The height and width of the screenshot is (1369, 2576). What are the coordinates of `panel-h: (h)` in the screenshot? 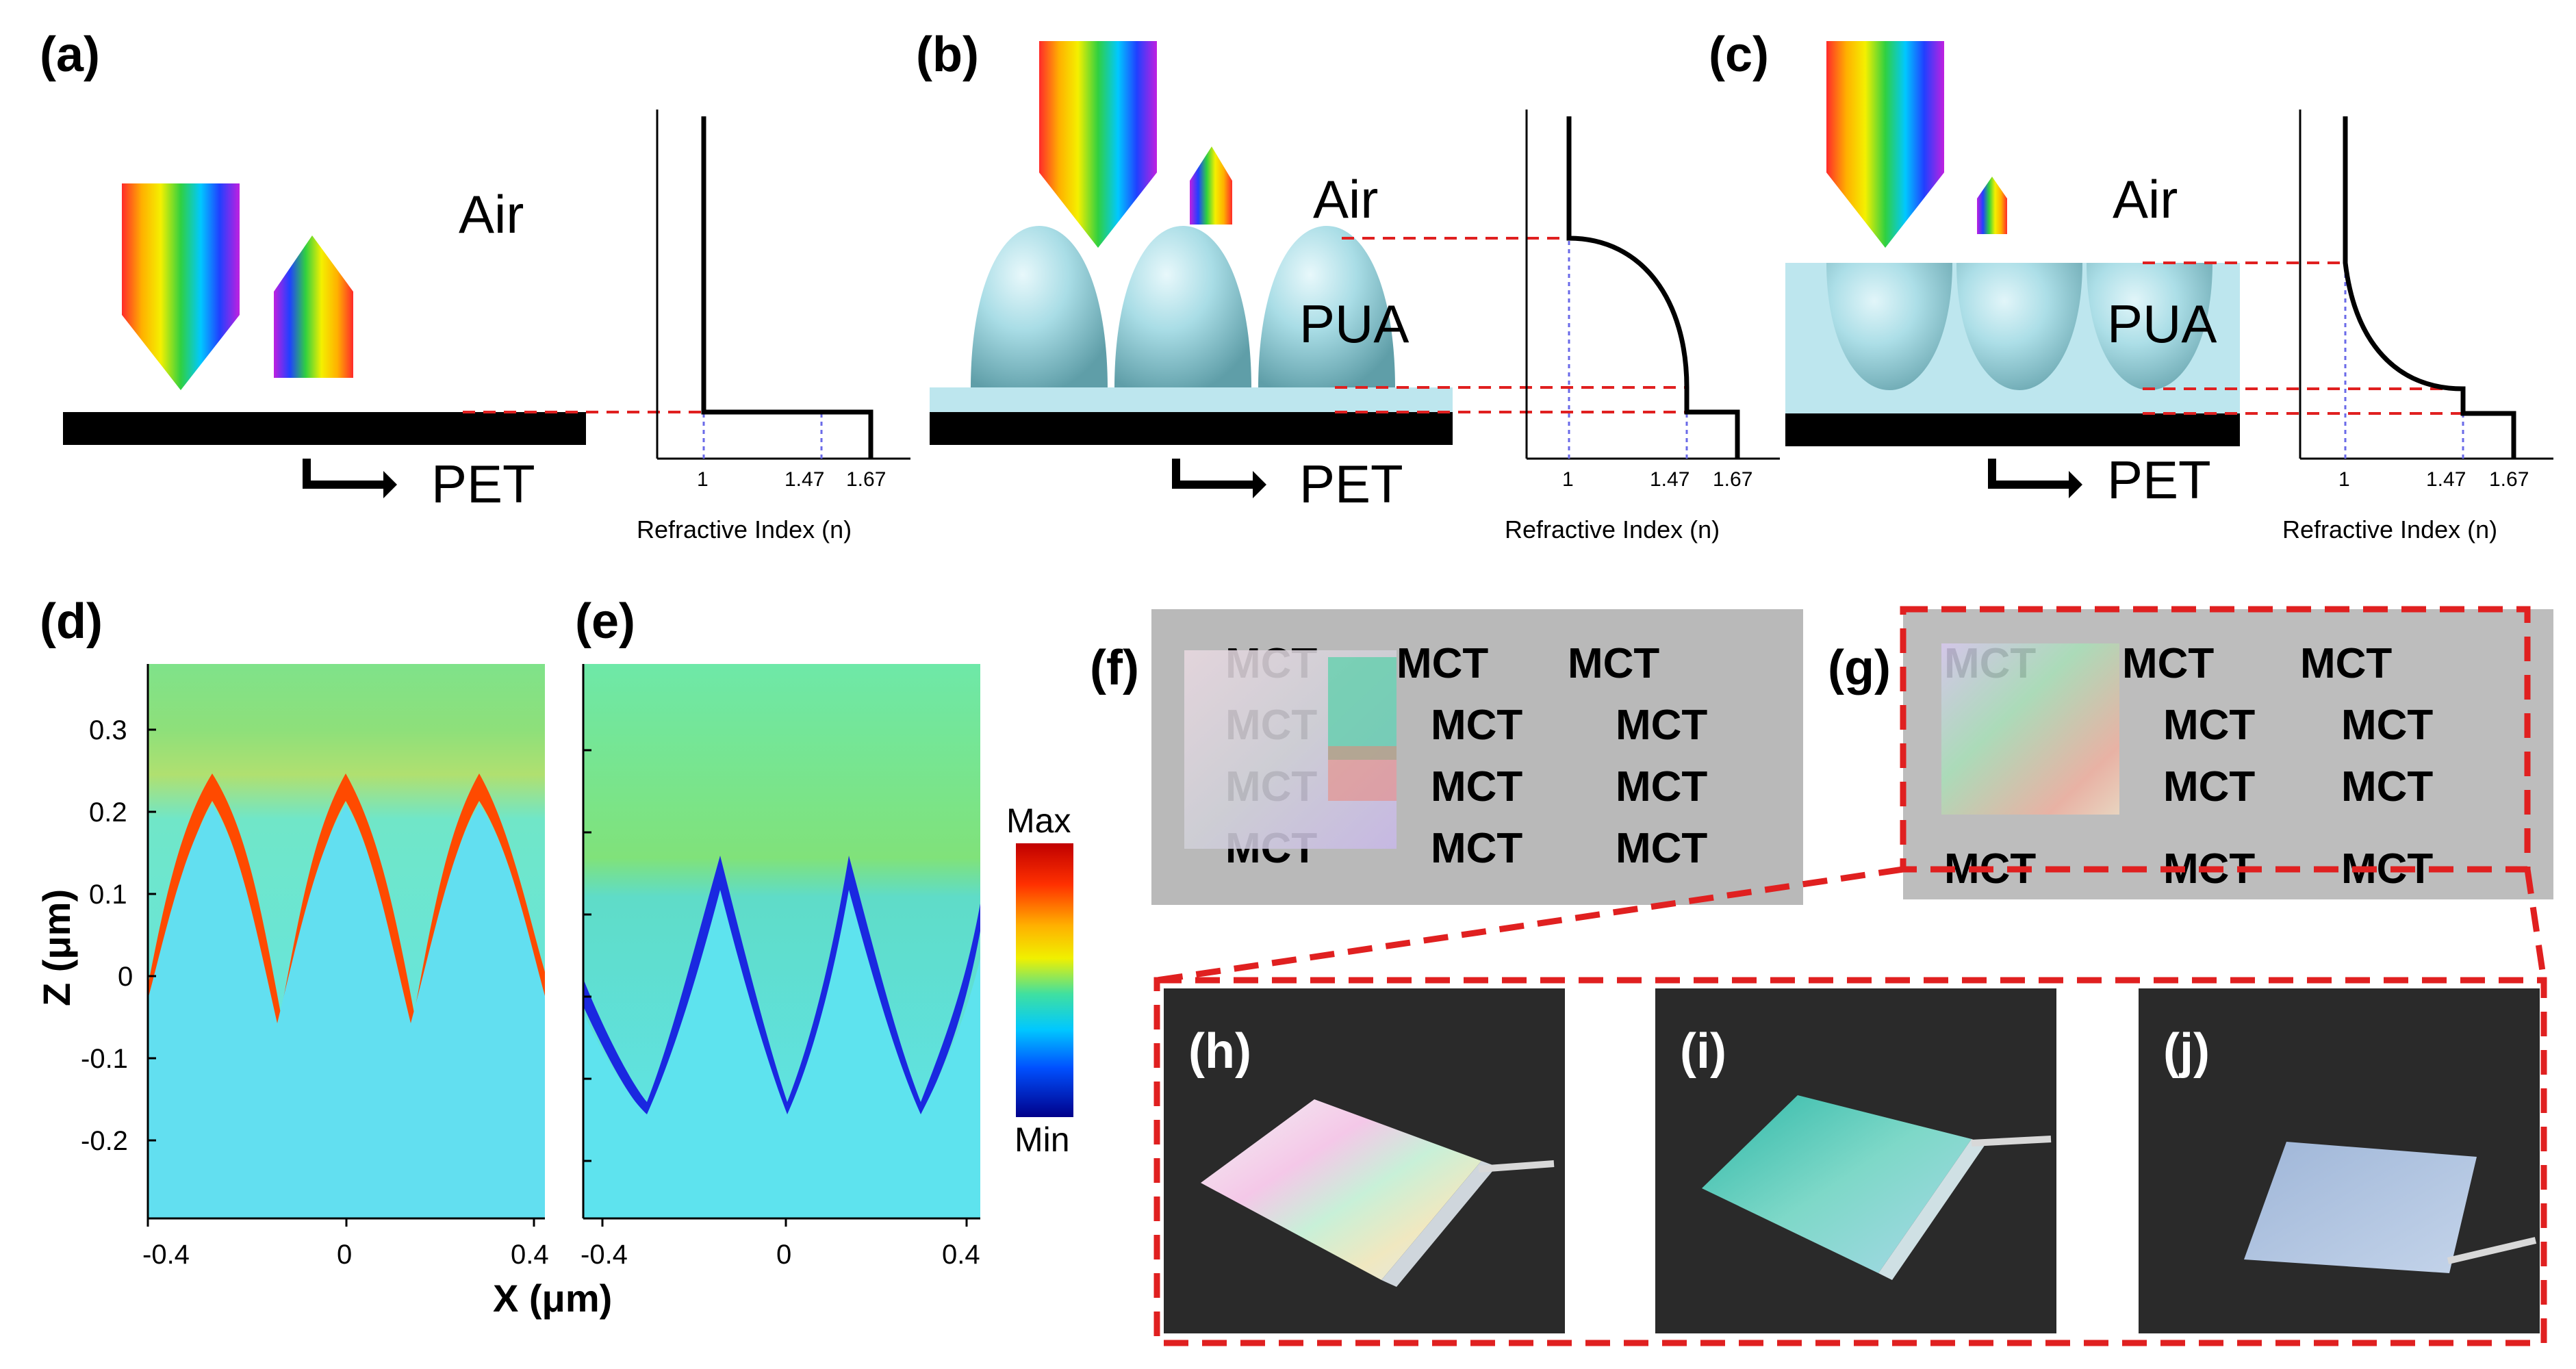 It's located at (1364, 1160).